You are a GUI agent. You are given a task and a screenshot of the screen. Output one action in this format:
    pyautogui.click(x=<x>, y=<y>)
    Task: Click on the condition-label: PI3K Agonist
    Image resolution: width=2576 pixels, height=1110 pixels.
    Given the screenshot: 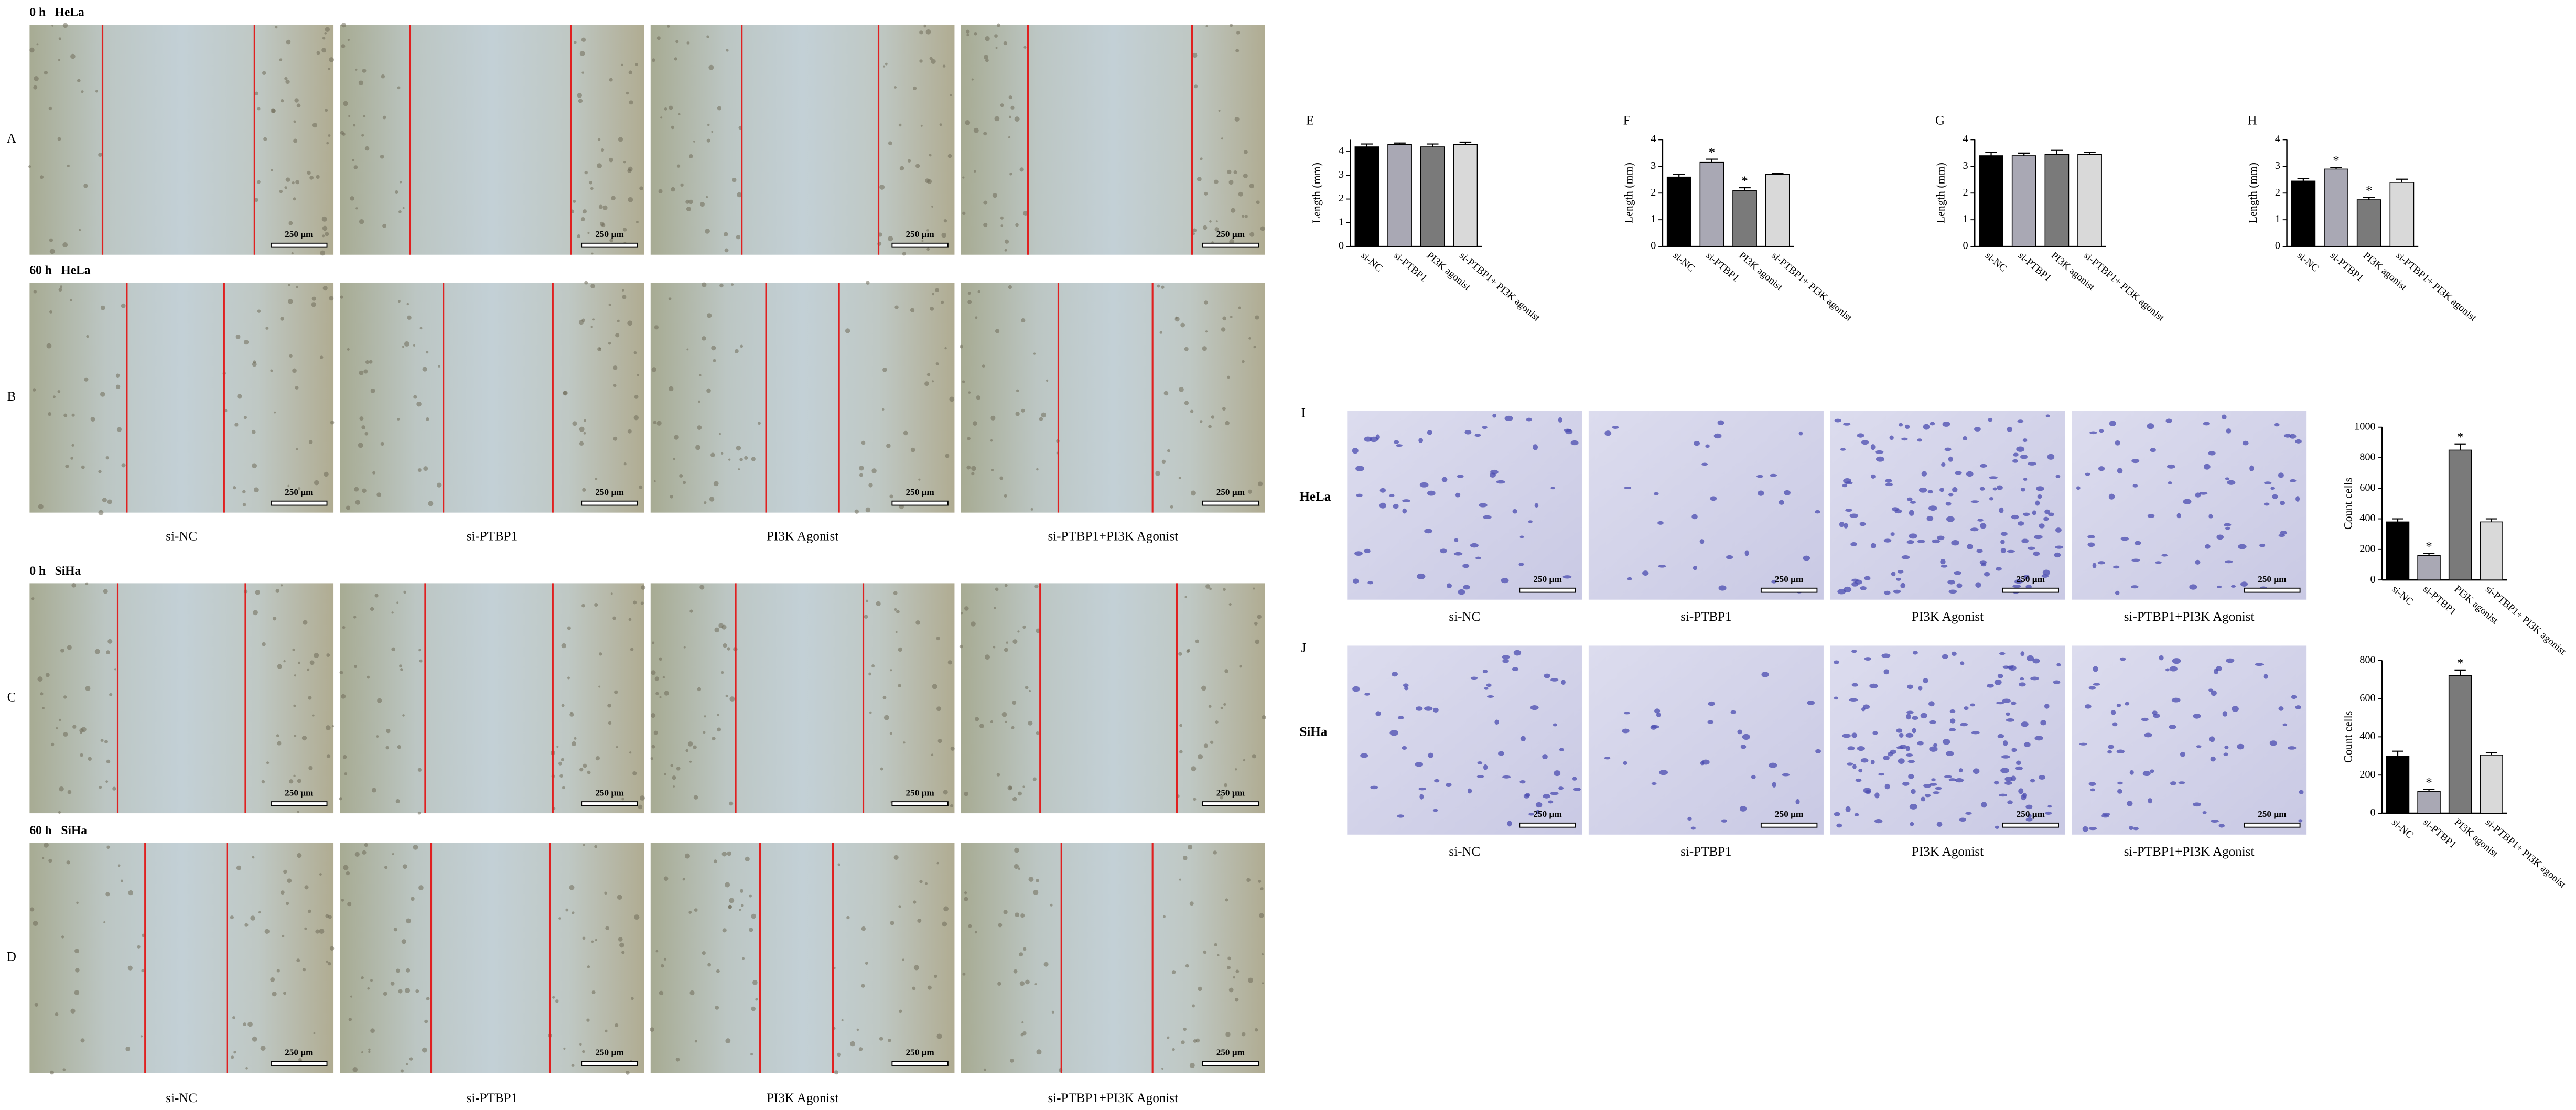 What is the action you would take?
    pyautogui.click(x=802, y=536)
    